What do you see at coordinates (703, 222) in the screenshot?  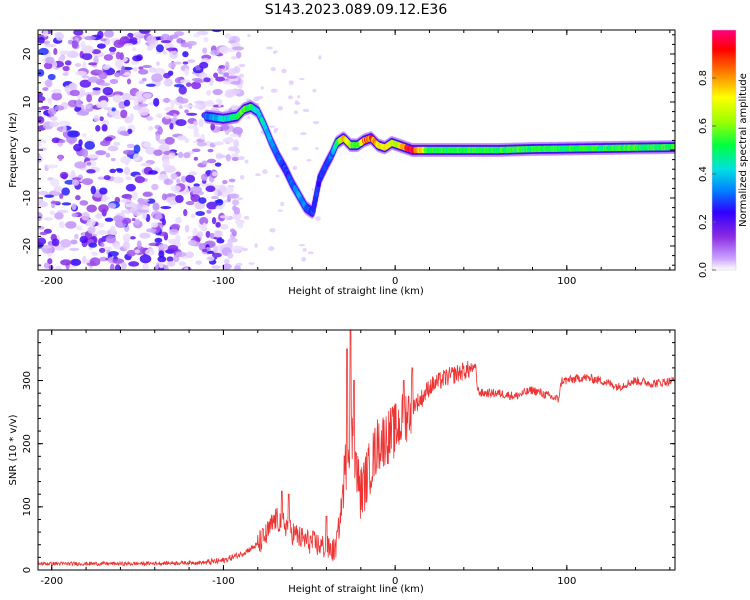 I see `colorbar-tick-label: 0.2` at bounding box center [703, 222].